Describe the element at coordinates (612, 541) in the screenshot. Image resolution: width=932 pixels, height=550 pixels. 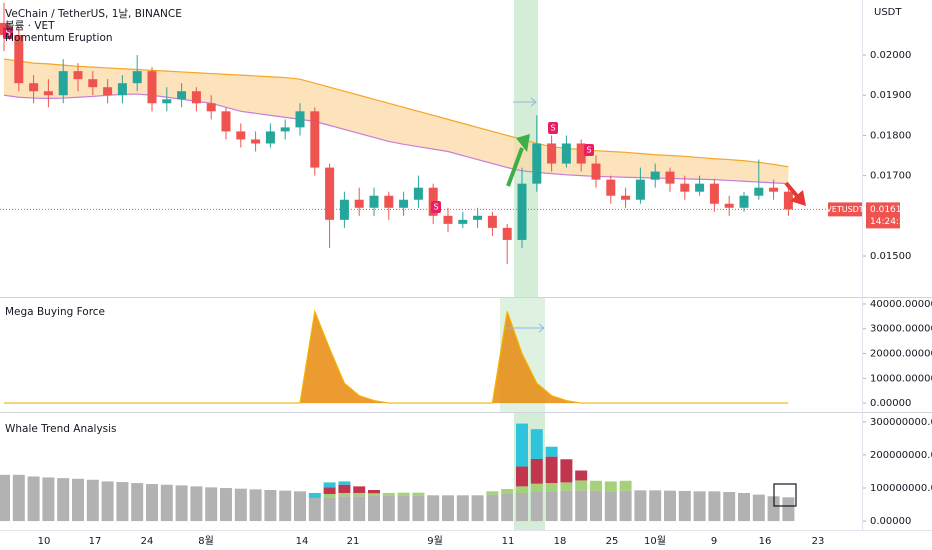
I see `x-tick-label: 25` at that location.